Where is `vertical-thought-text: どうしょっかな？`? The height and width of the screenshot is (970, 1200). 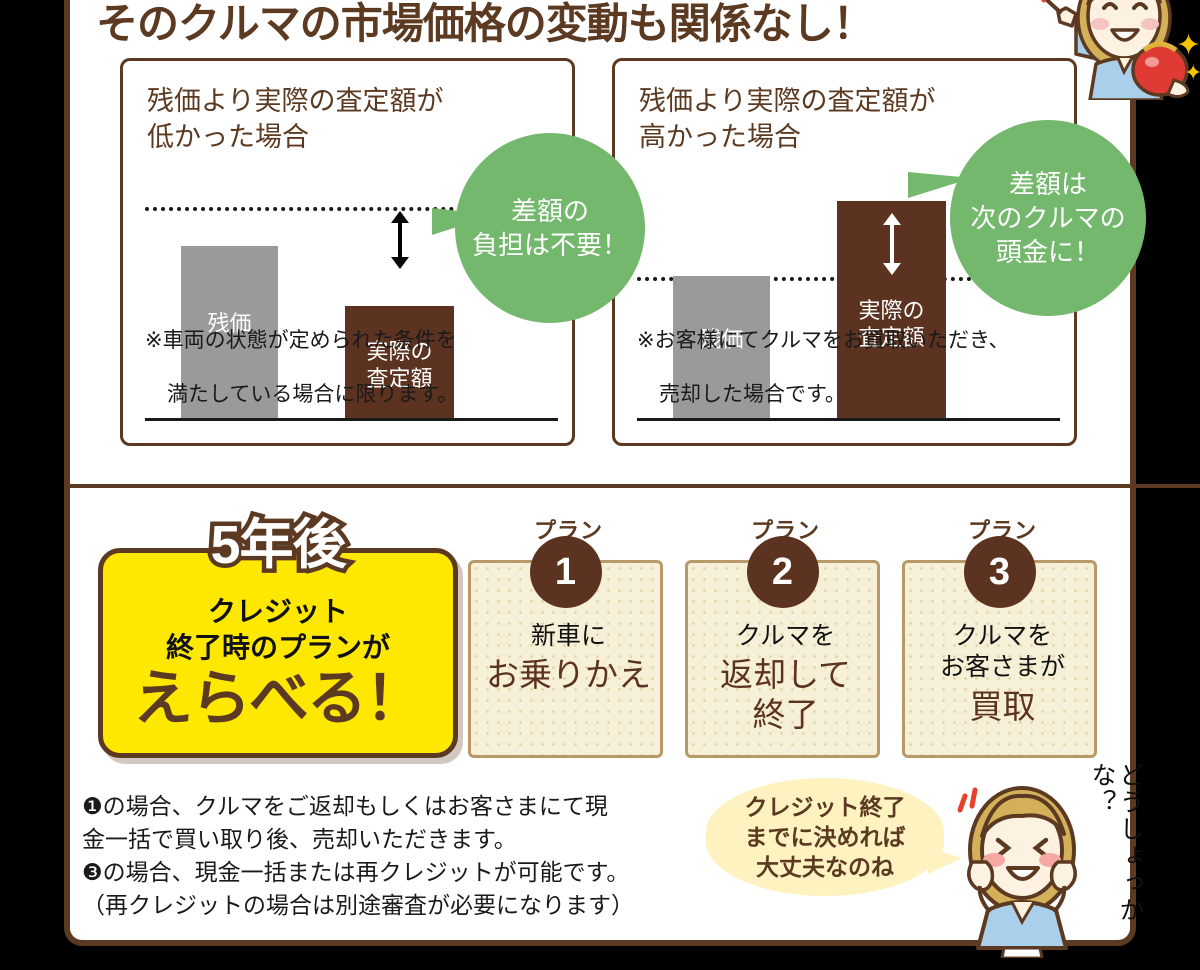 vertical-thought-text: どうしょっかな？ is located at coordinates (1116, 843).